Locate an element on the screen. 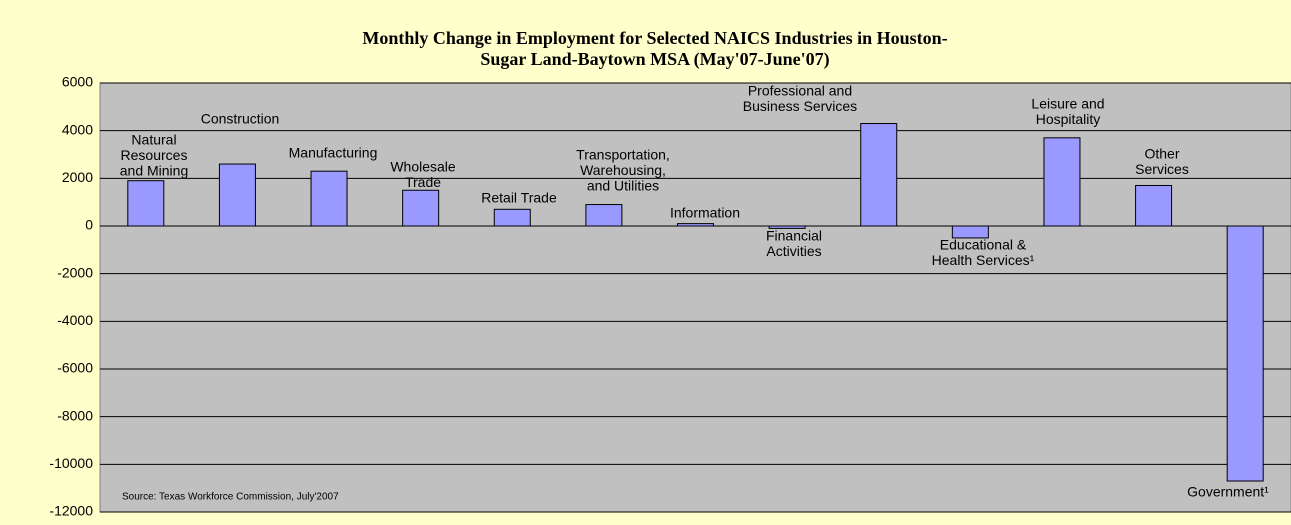  category-label: Activities is located at coordinates (793, 251).